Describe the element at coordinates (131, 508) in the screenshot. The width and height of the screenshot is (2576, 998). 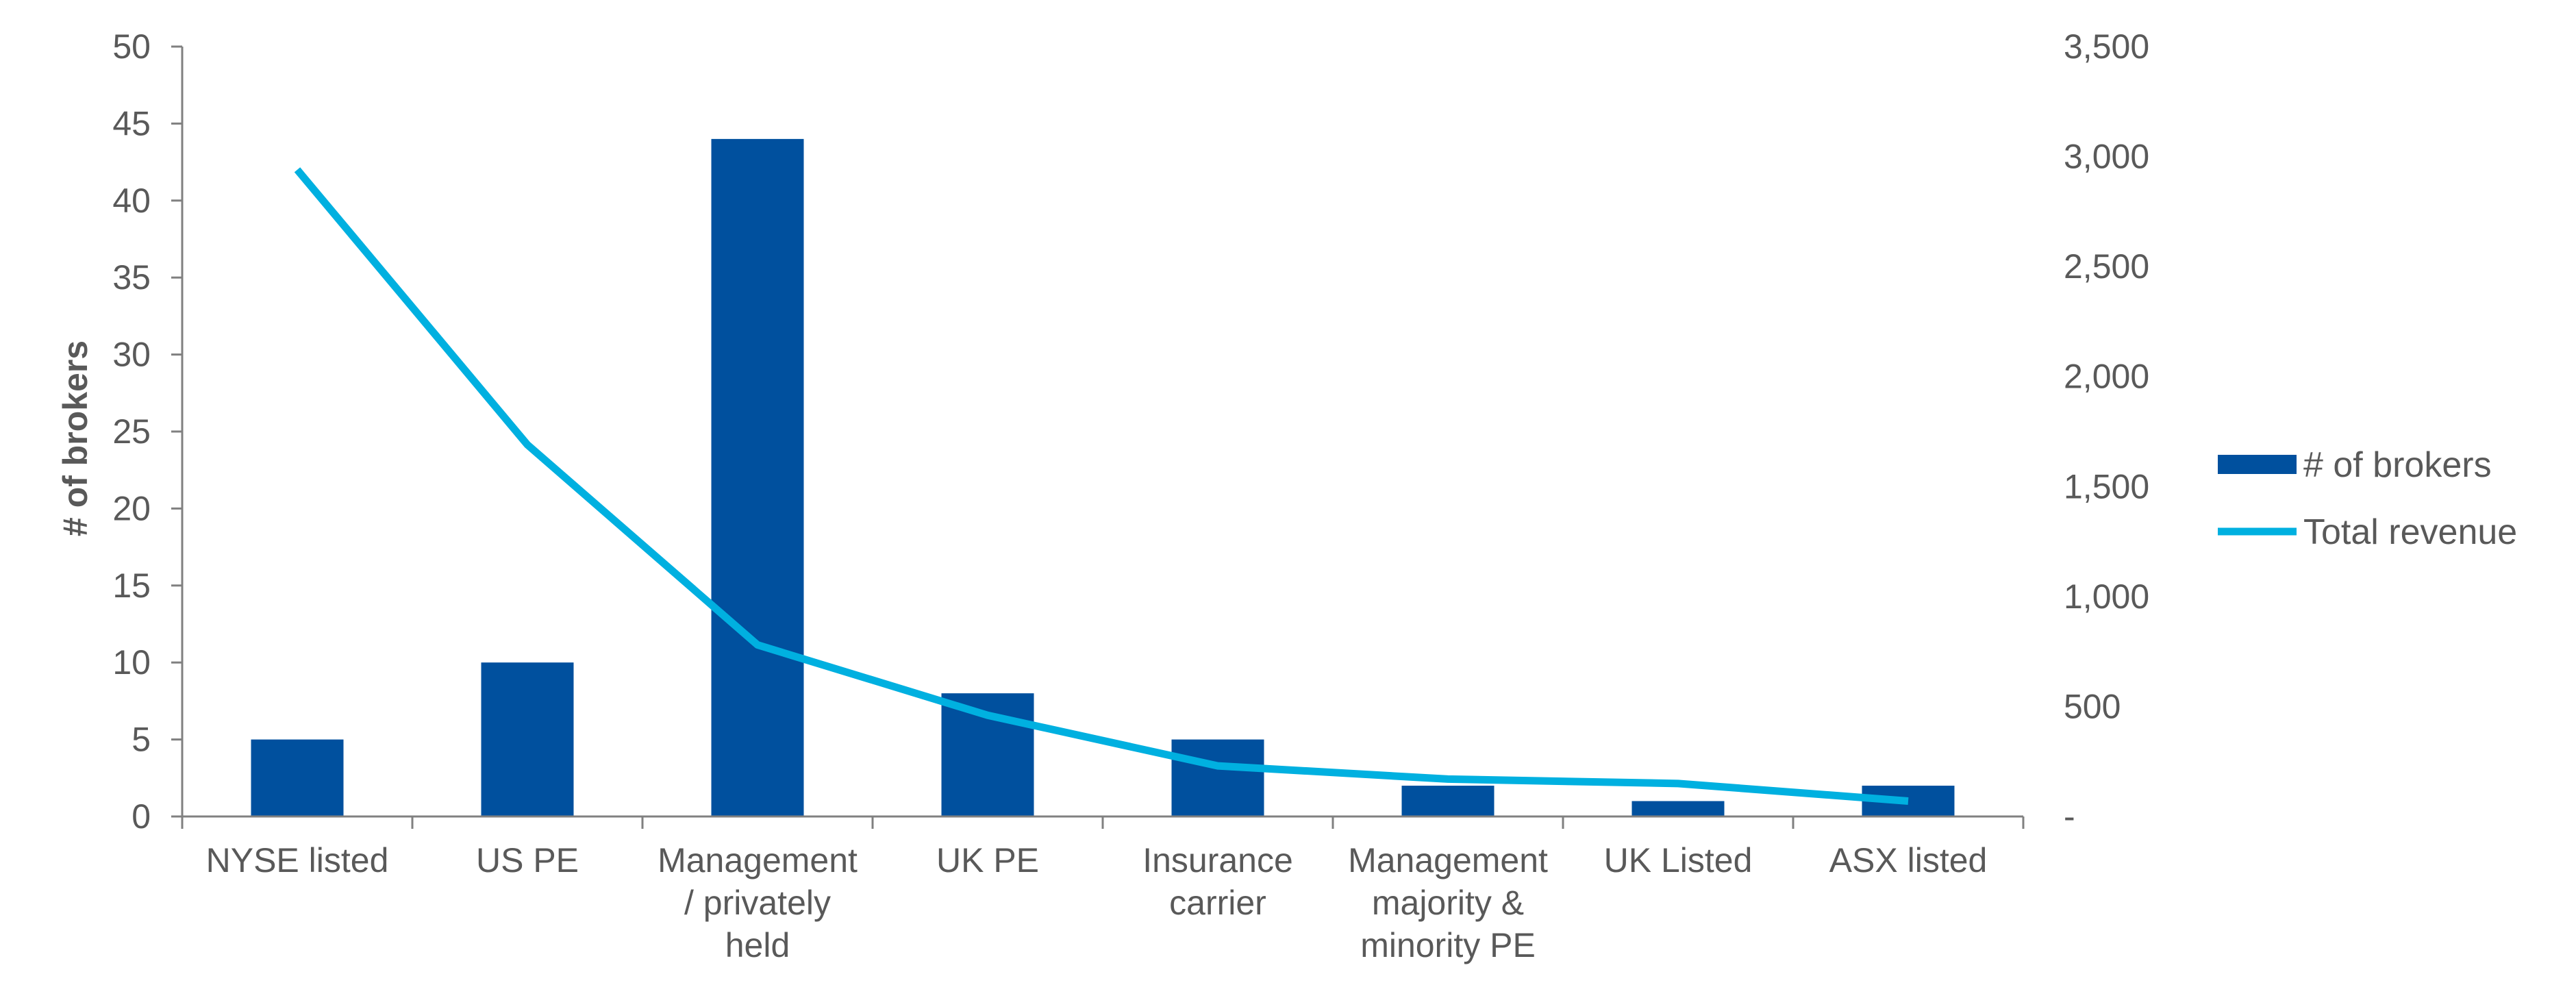
I see `y-left-tick-label: 20` at that location.